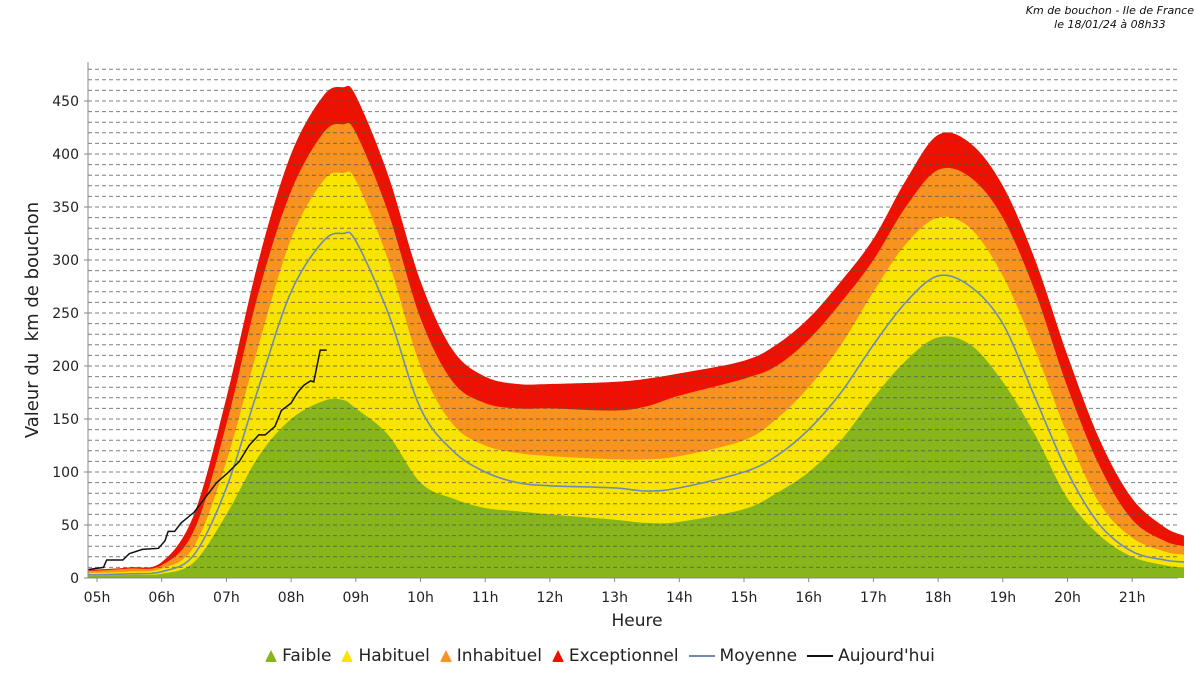  What do you see at coordinates (65, 473) in the screenshot?
I see `y-tick-label: 100` at bounding box center [65, 473].